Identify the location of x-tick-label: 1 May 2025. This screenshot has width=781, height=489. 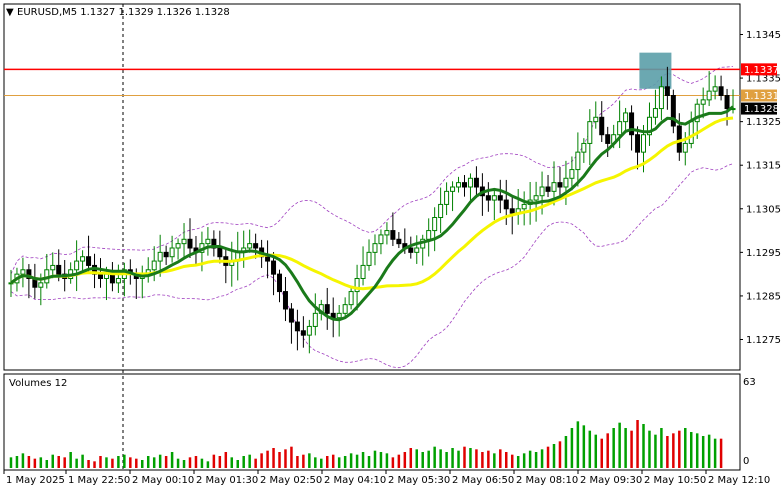
(35, 480).